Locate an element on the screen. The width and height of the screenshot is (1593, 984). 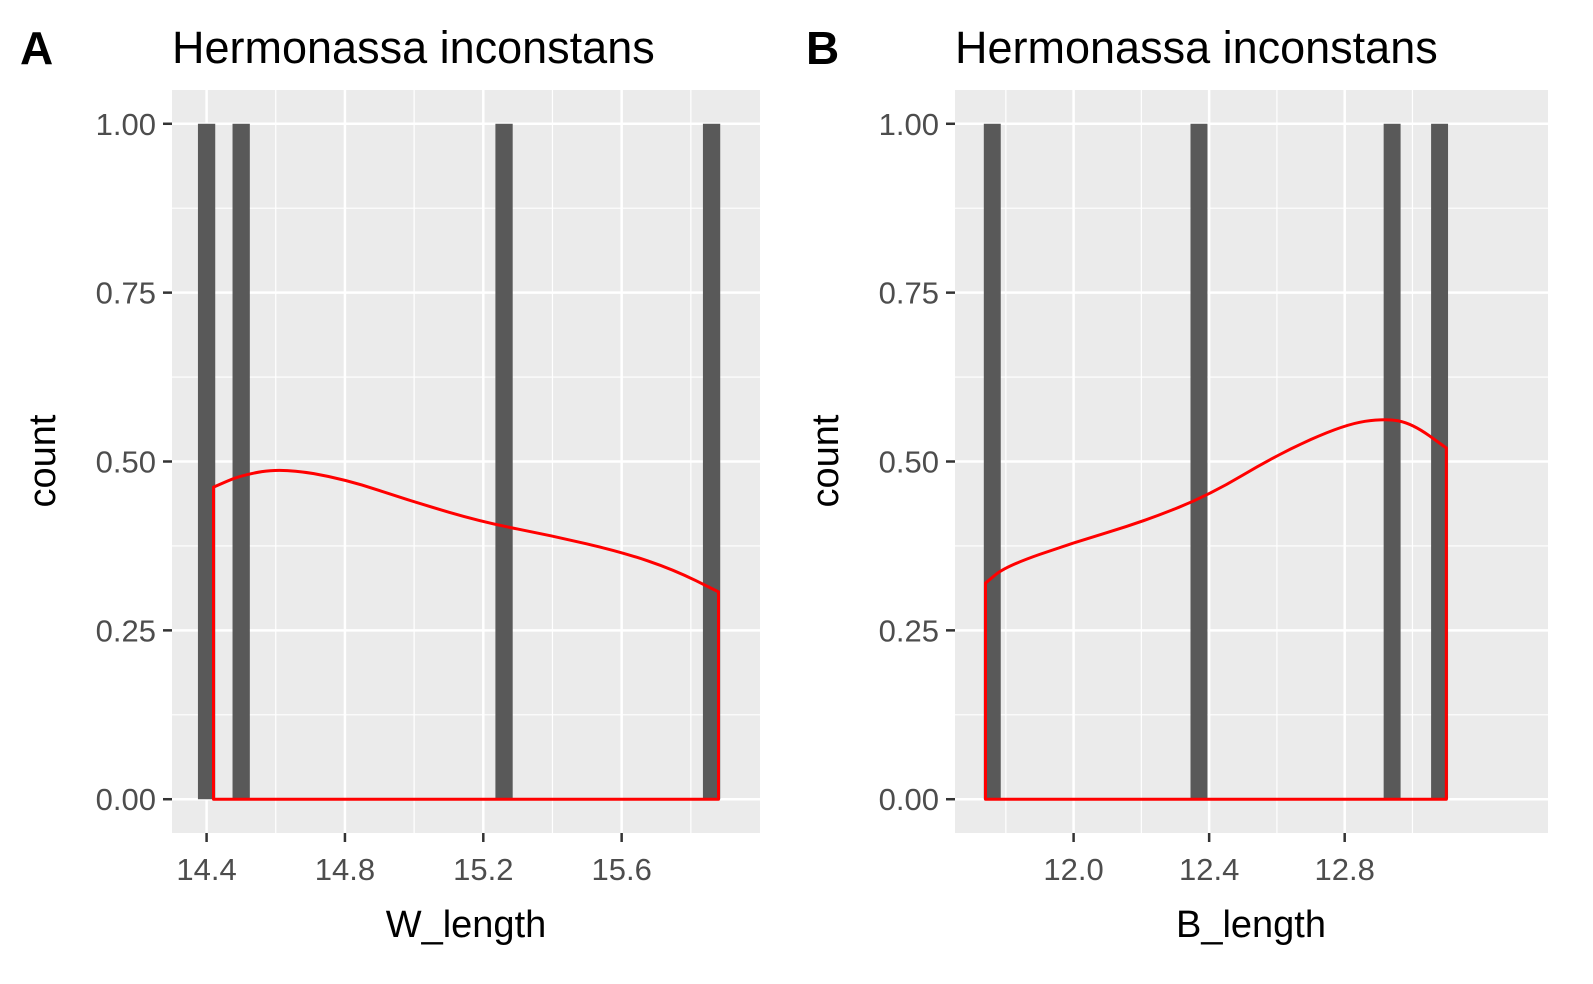
panel-b-x-tick-label: 12.0 is located at coordinates (1073, 869).